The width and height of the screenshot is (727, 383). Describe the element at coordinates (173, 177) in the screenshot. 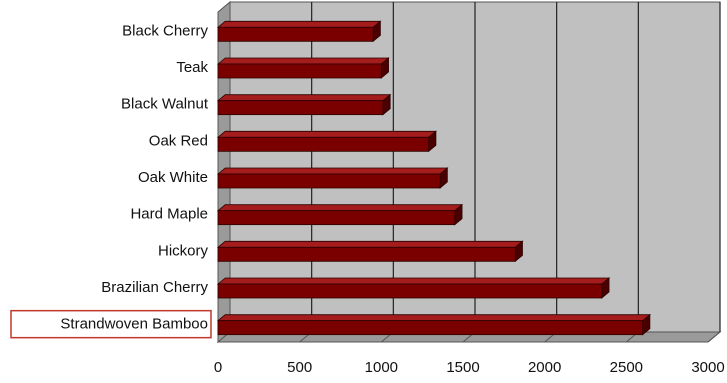

I see `category-label: Oak White` at that location.